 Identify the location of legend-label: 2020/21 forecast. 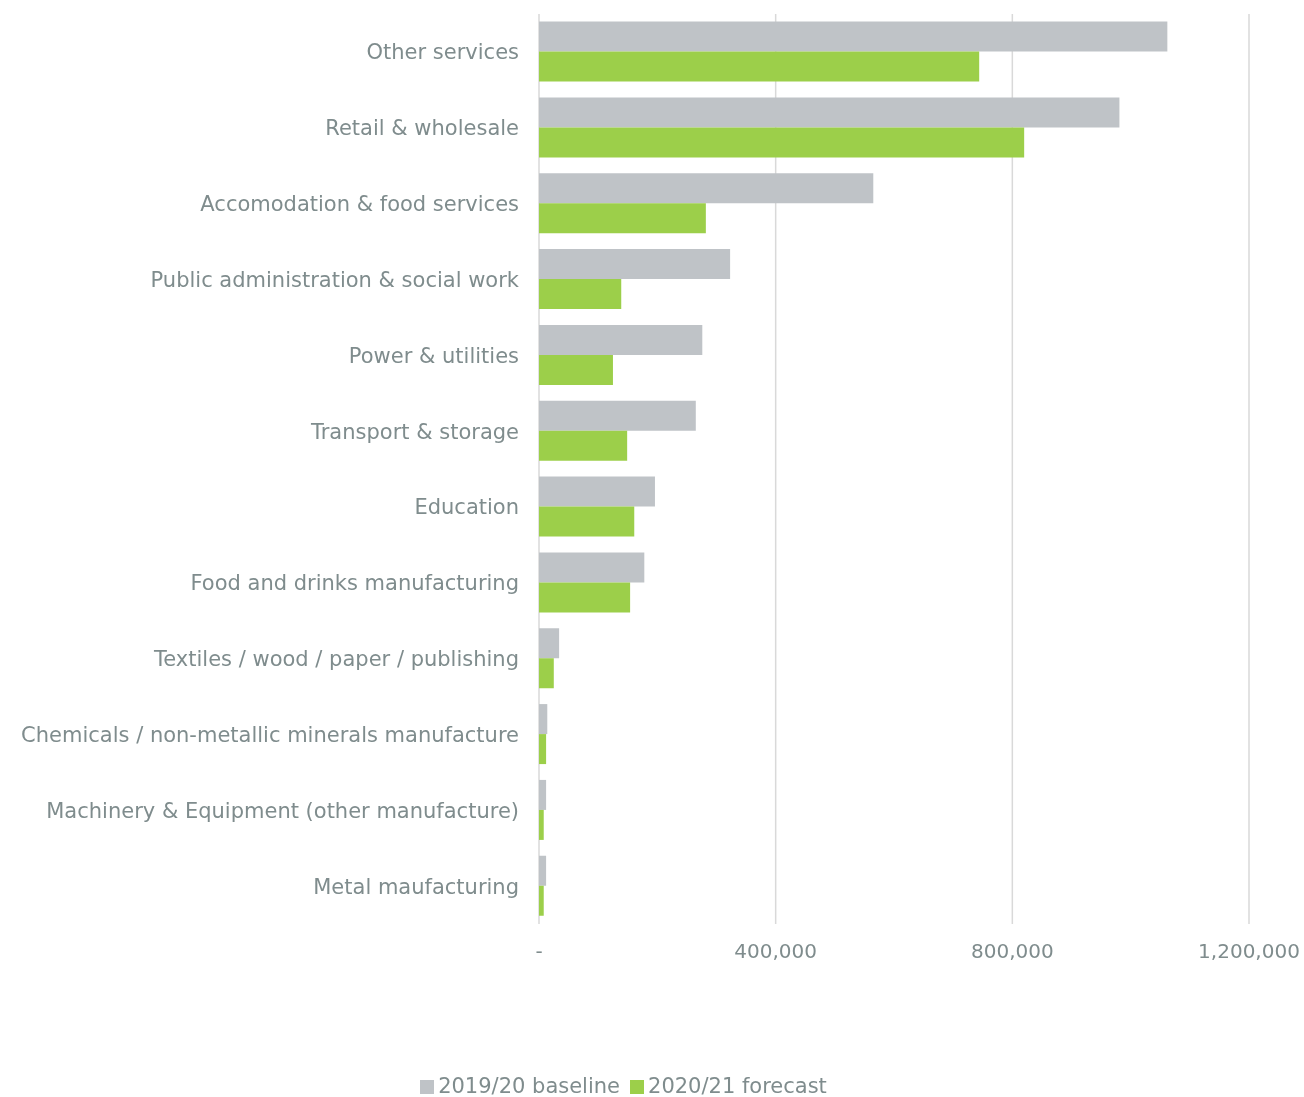
(737, 1085).